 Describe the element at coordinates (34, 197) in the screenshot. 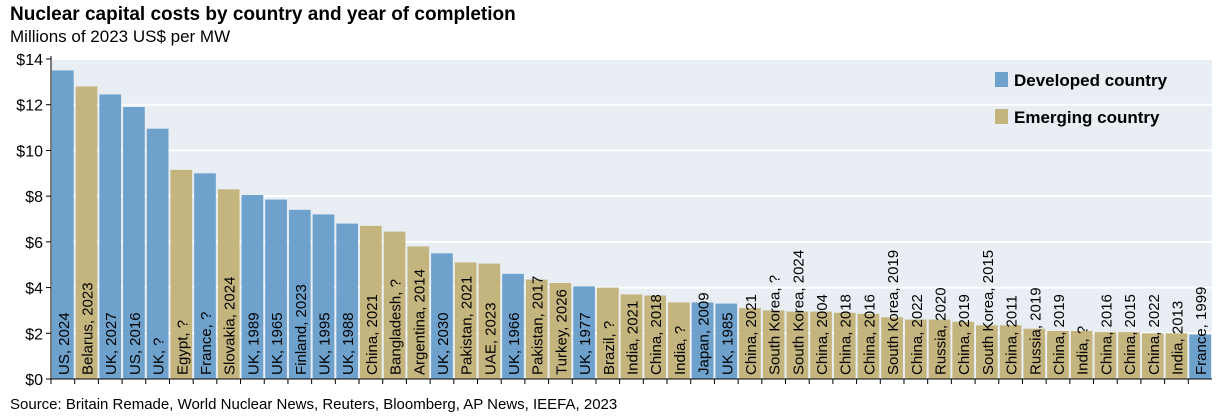

I see `y-tick-label: $8` at that location.